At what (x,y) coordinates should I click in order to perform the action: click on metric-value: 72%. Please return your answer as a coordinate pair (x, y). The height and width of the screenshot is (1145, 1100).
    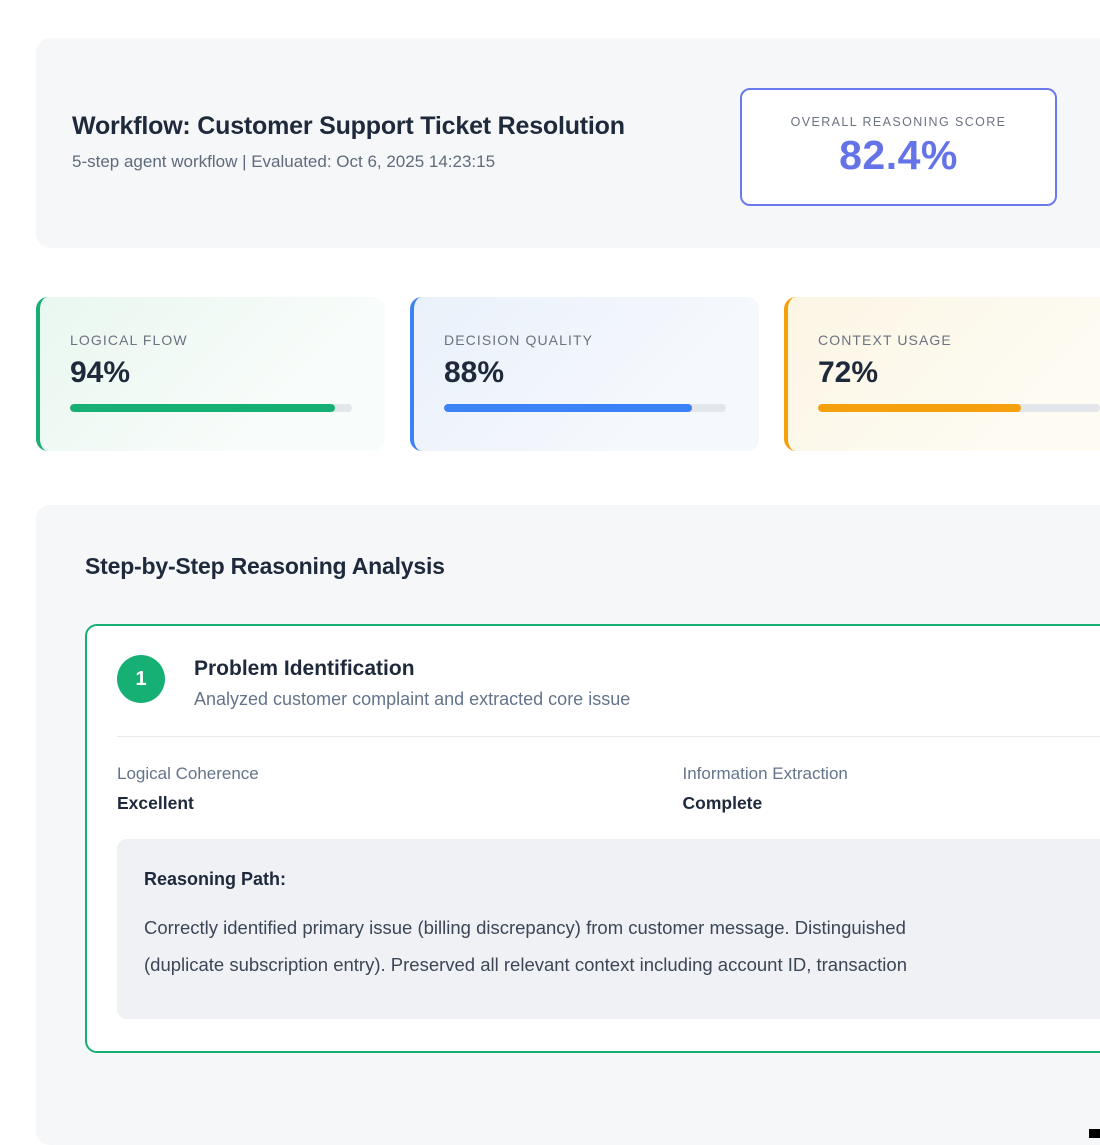
    Looking at the image, I should click on (959, 373).